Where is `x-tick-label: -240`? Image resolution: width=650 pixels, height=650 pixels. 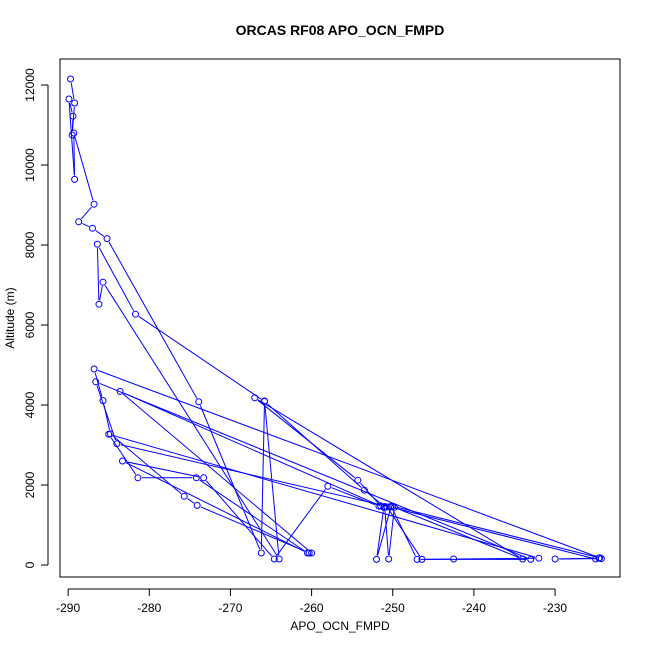 x-tick-label: -240 is located at coordinates (474, 608).